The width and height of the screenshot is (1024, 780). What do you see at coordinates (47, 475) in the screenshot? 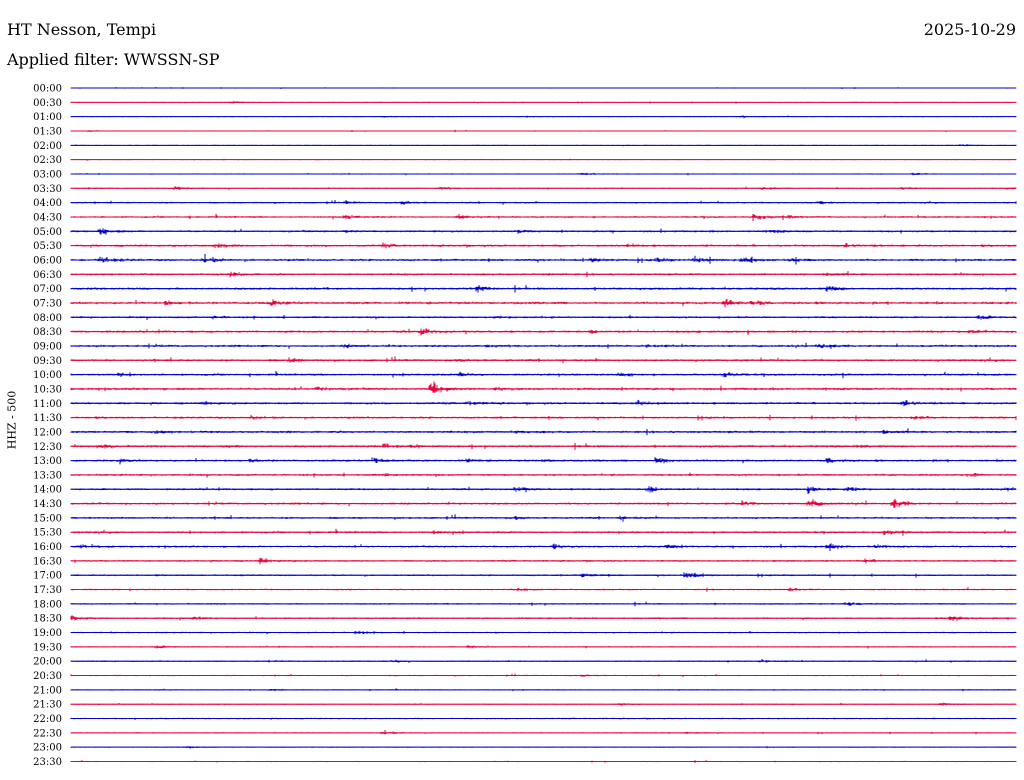
I see `time-tick-label: 13:30` at bounding box center [47, 475].